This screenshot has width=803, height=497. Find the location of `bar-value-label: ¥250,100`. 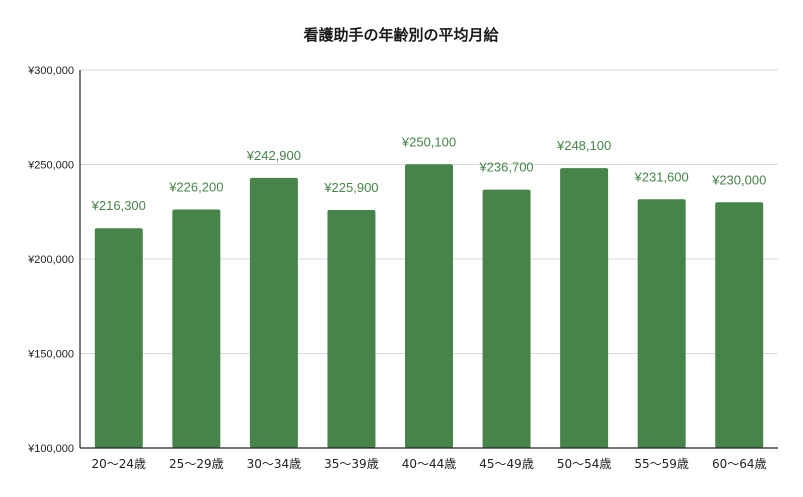

bar-value-label: ¥250,100 is located at coordinates (428, 141).